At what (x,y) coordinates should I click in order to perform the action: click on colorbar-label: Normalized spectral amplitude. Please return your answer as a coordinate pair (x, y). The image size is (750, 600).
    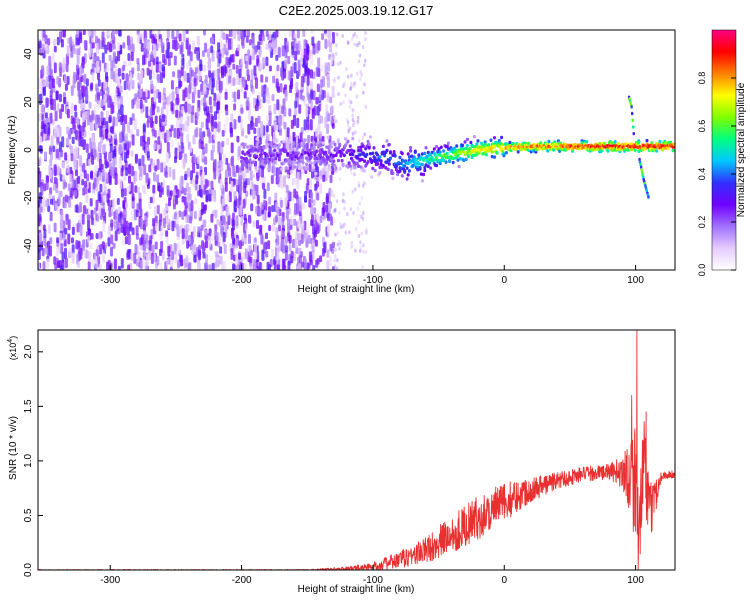
    Looking at the image, I should click on (741, 149).